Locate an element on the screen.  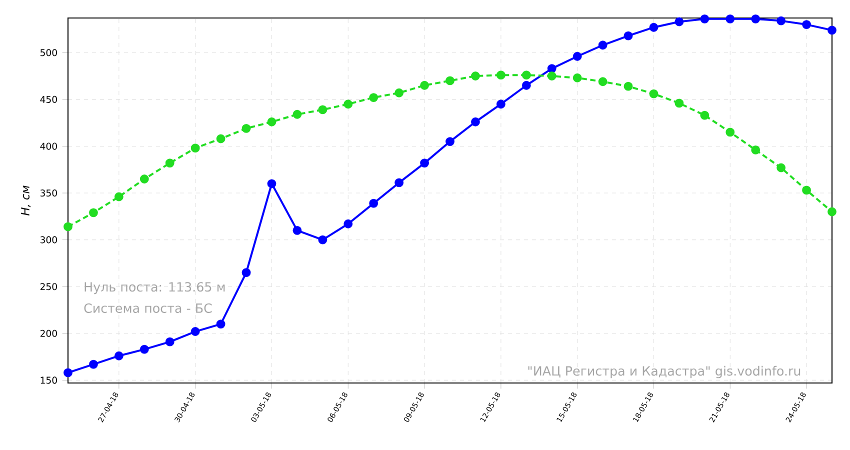
y-tick-label: 400 is located at coordinates (48, 146).